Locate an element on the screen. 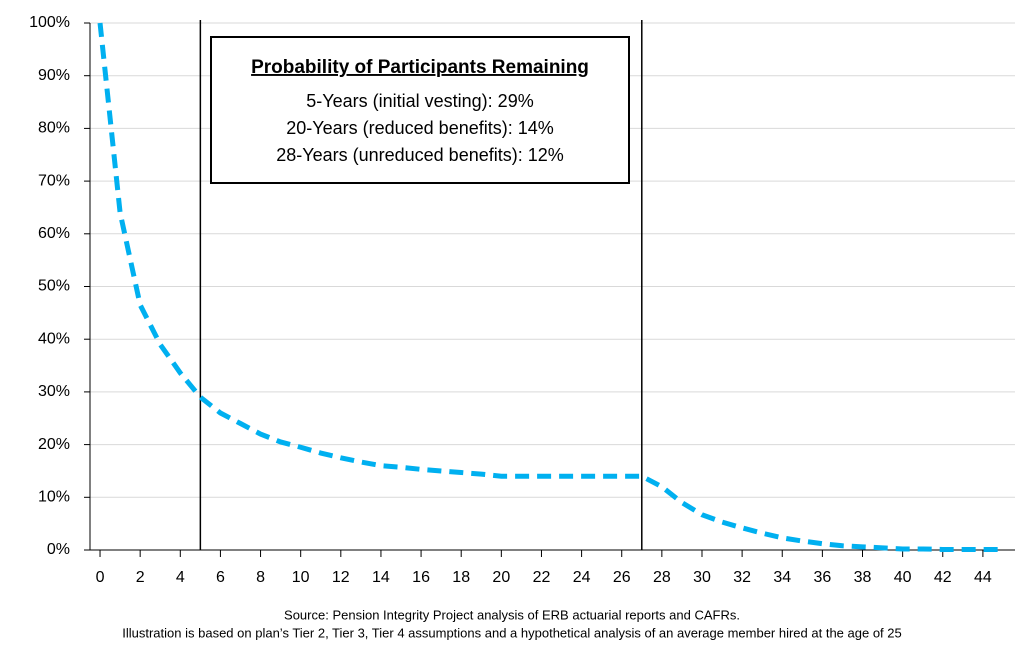 The width and height of the screenshot is (1024, 648). x-tick-label: 10 is located at coordinates (301, 577).